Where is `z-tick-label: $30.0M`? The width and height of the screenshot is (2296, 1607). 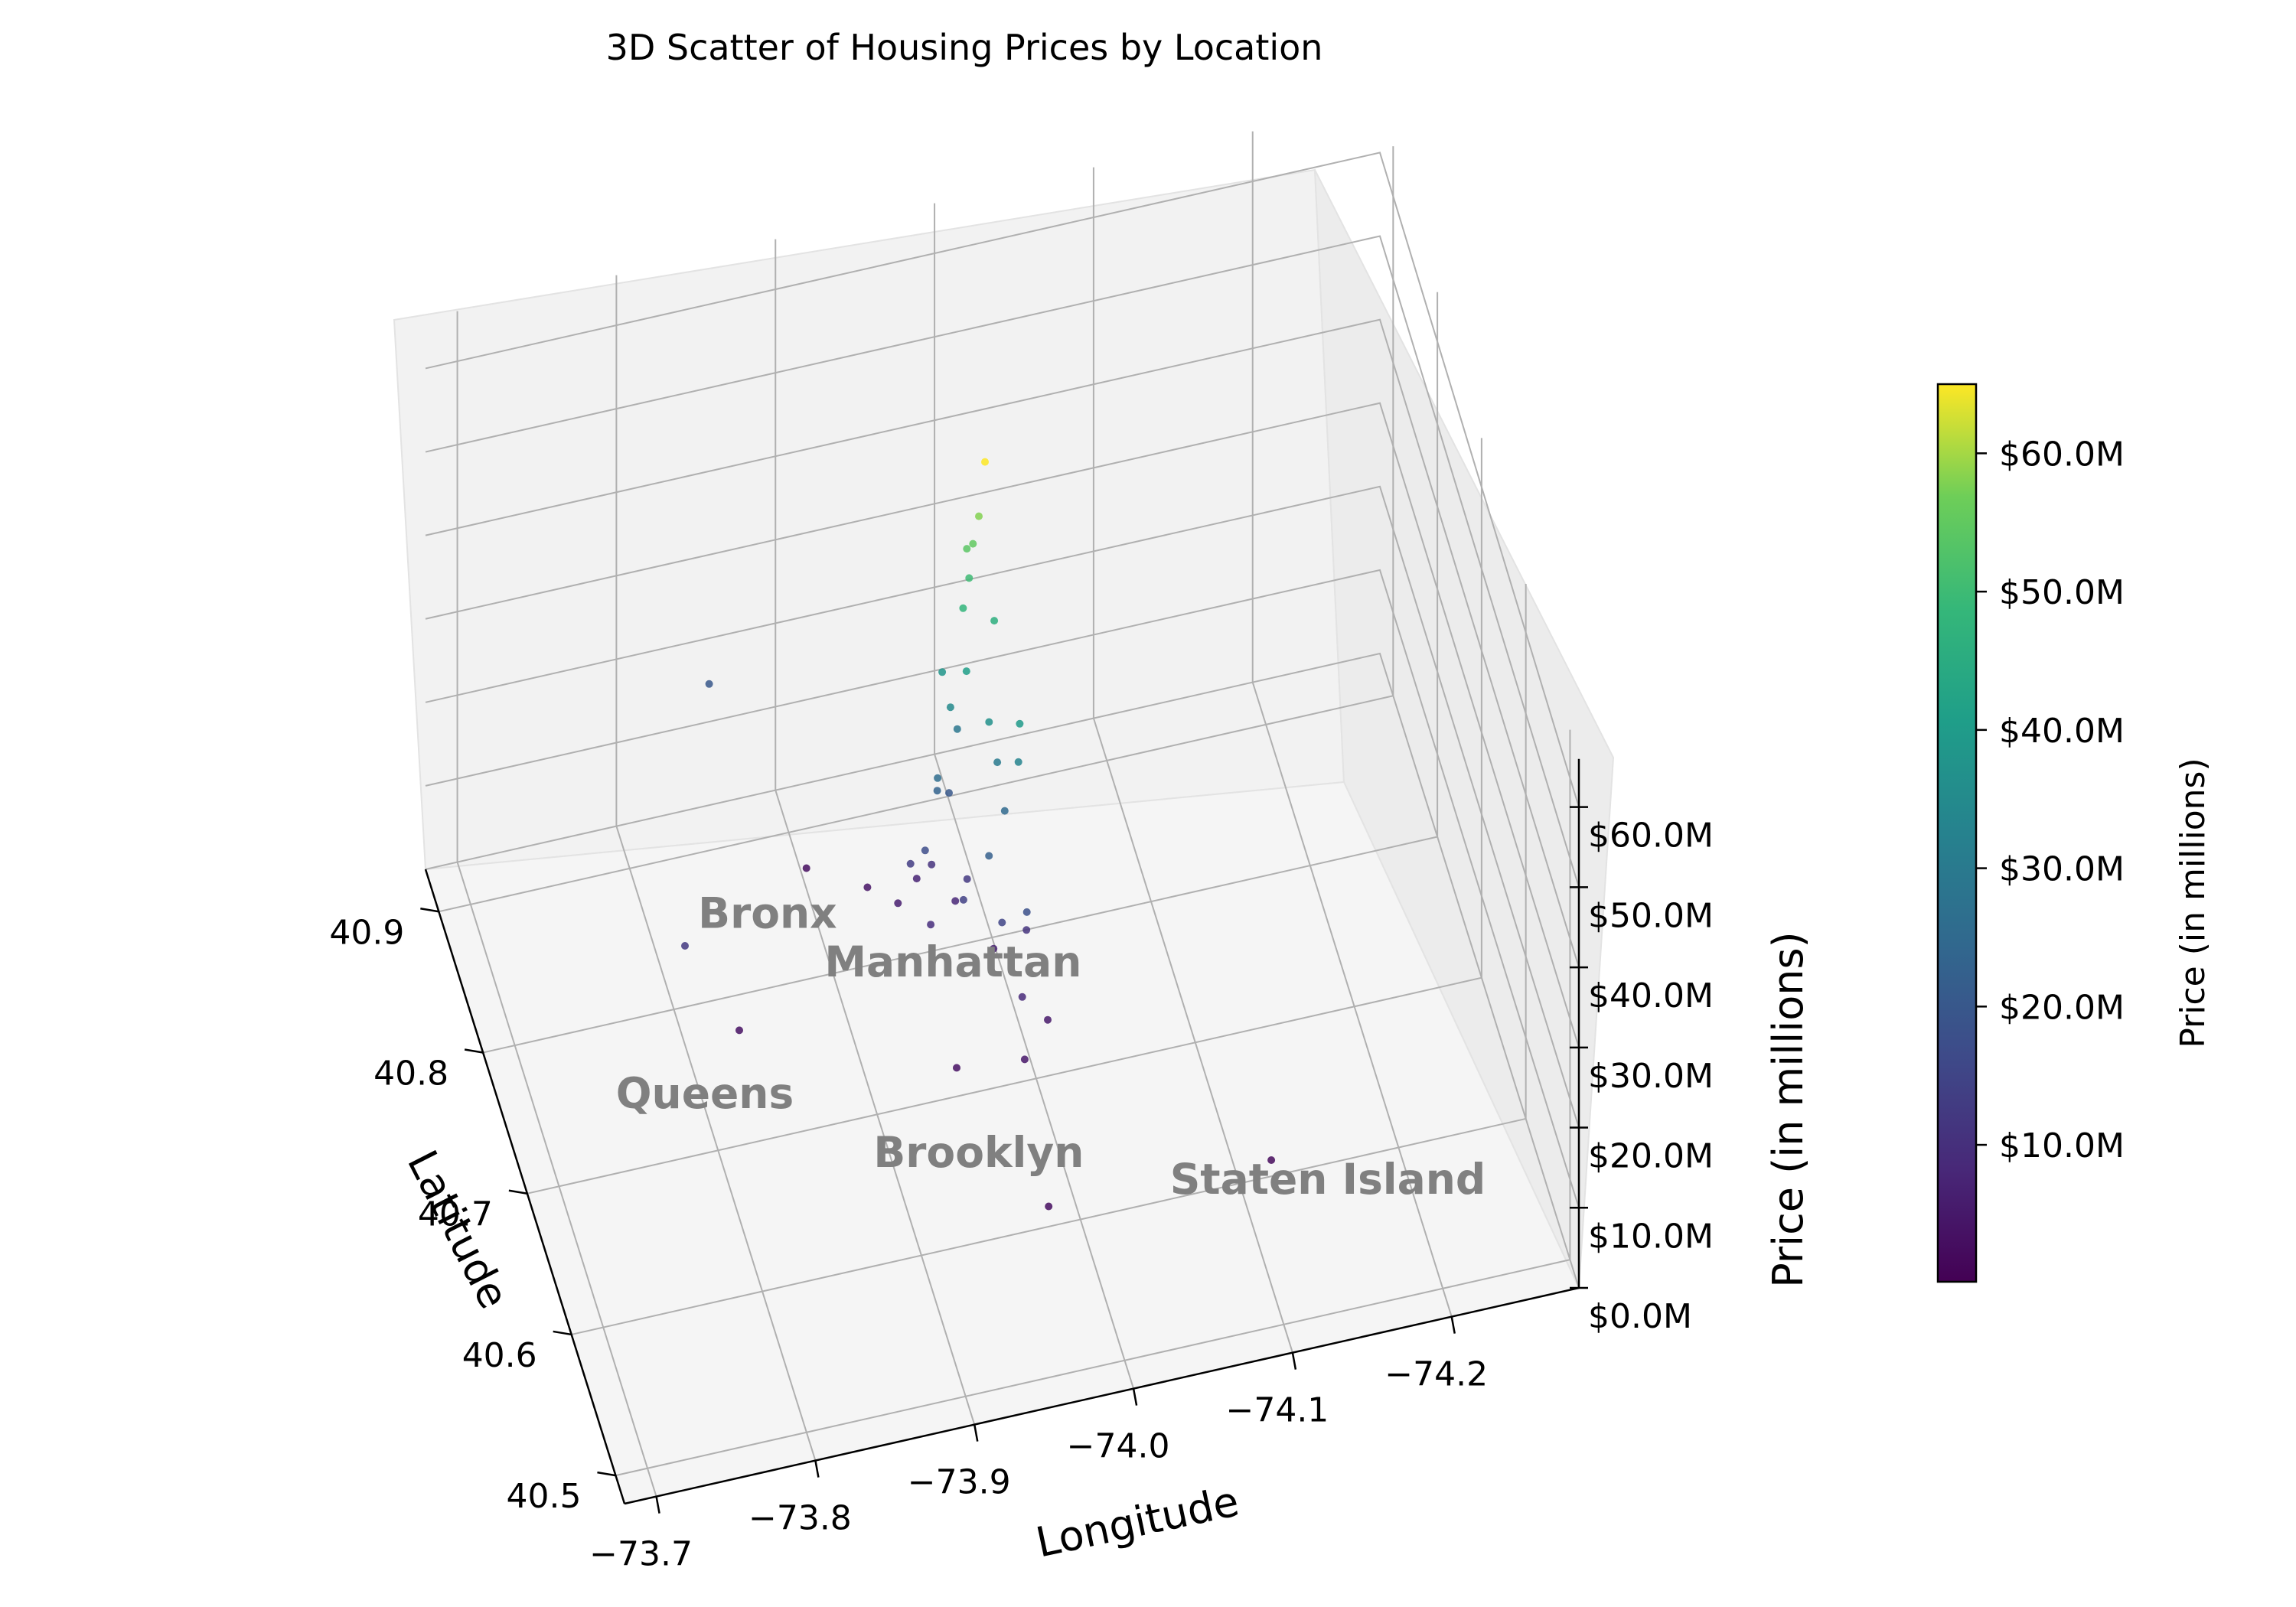 z-tick-label: $30.0M is located at coordinates (1651, 1076).